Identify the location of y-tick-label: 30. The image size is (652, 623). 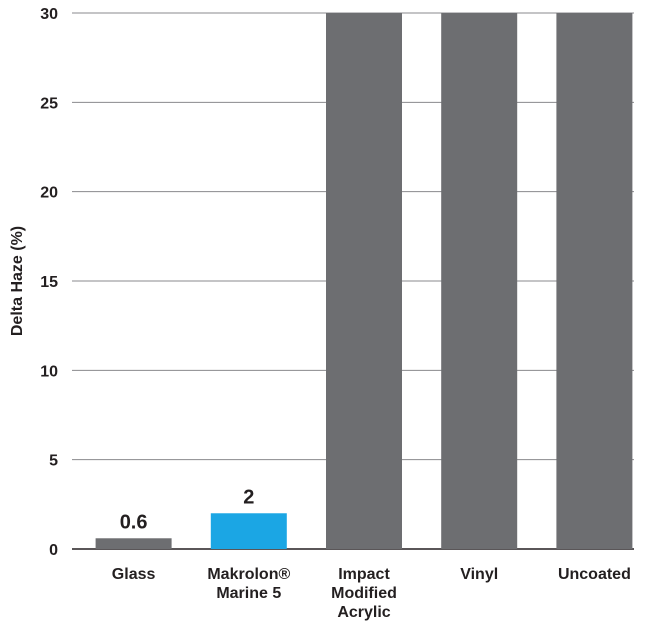
(49, 14).